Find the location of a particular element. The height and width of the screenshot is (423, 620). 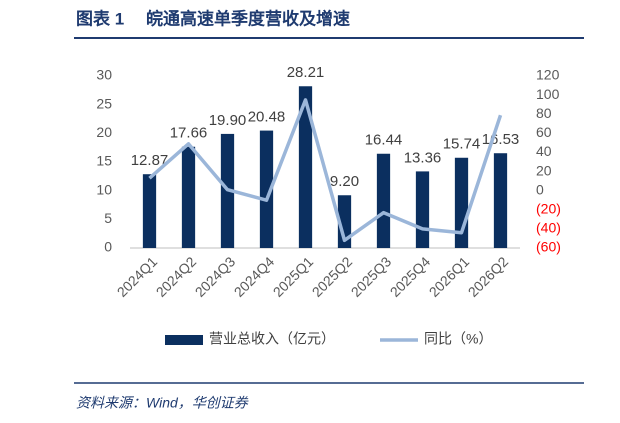

source: 资料来源：Wind，华创证券 is located at coordinates (162, 403).